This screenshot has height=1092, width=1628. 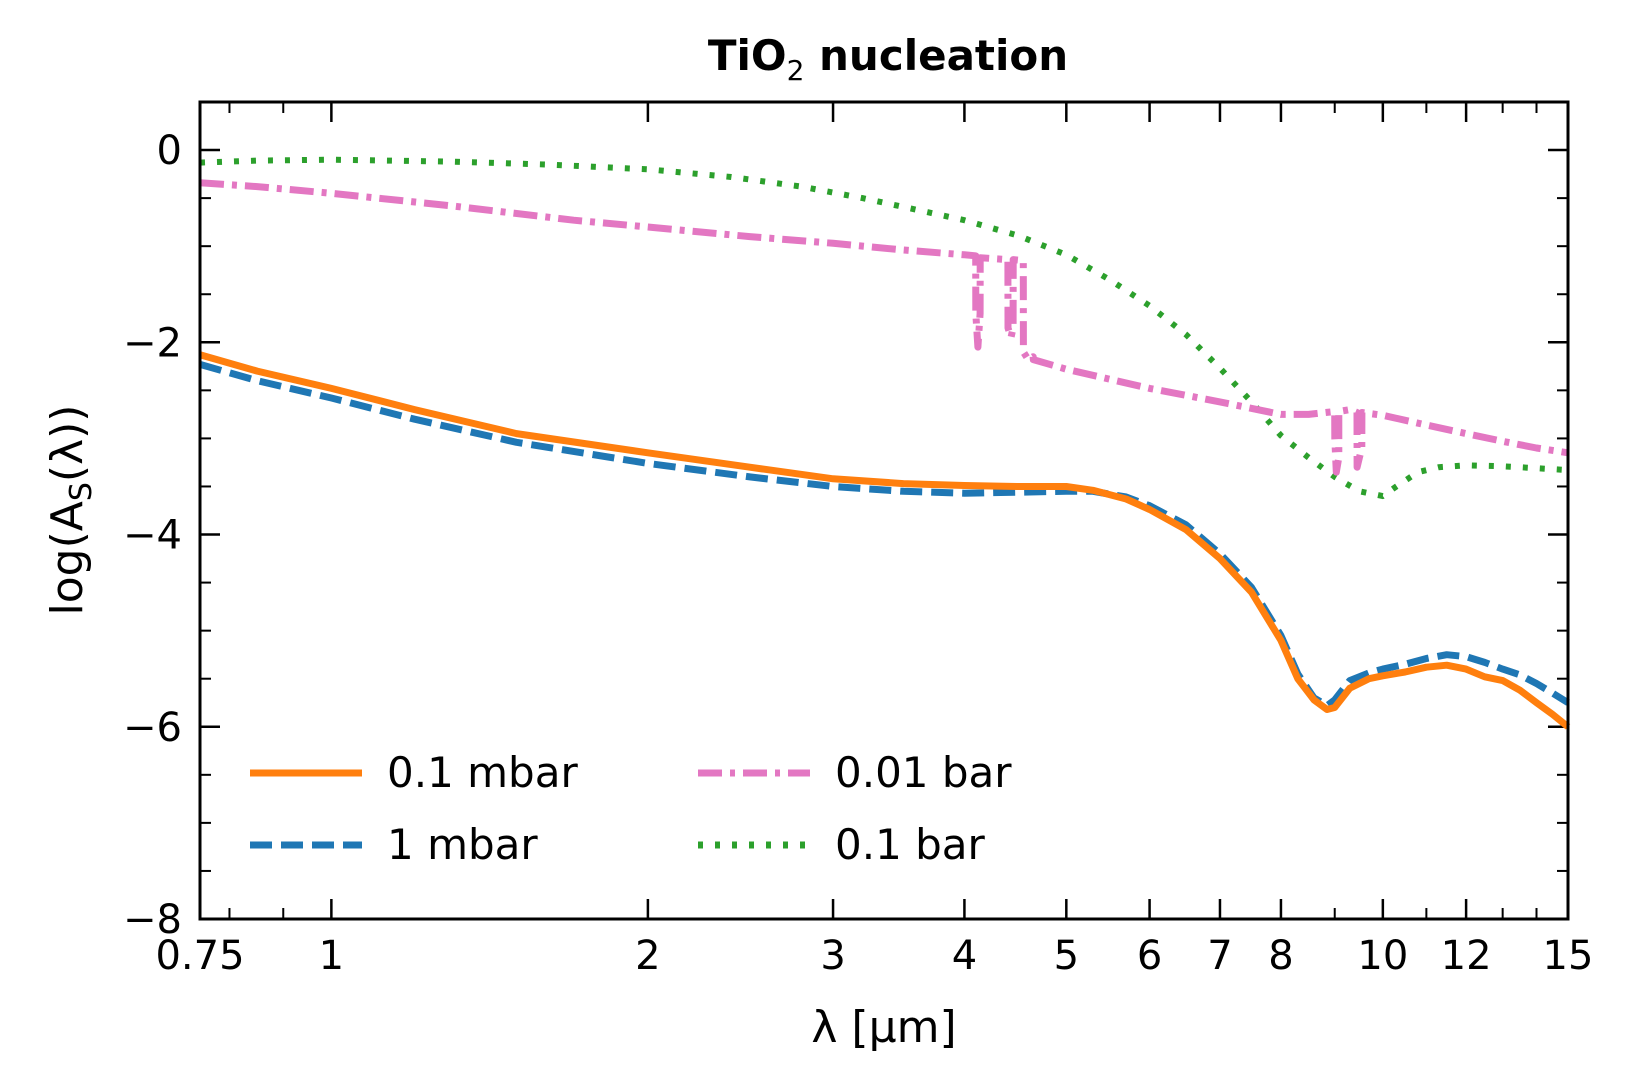 What do you see at coordinates (964, 956) in the screenshot?
I see `x-tick-label: 4` at bounding box center [964, 956].